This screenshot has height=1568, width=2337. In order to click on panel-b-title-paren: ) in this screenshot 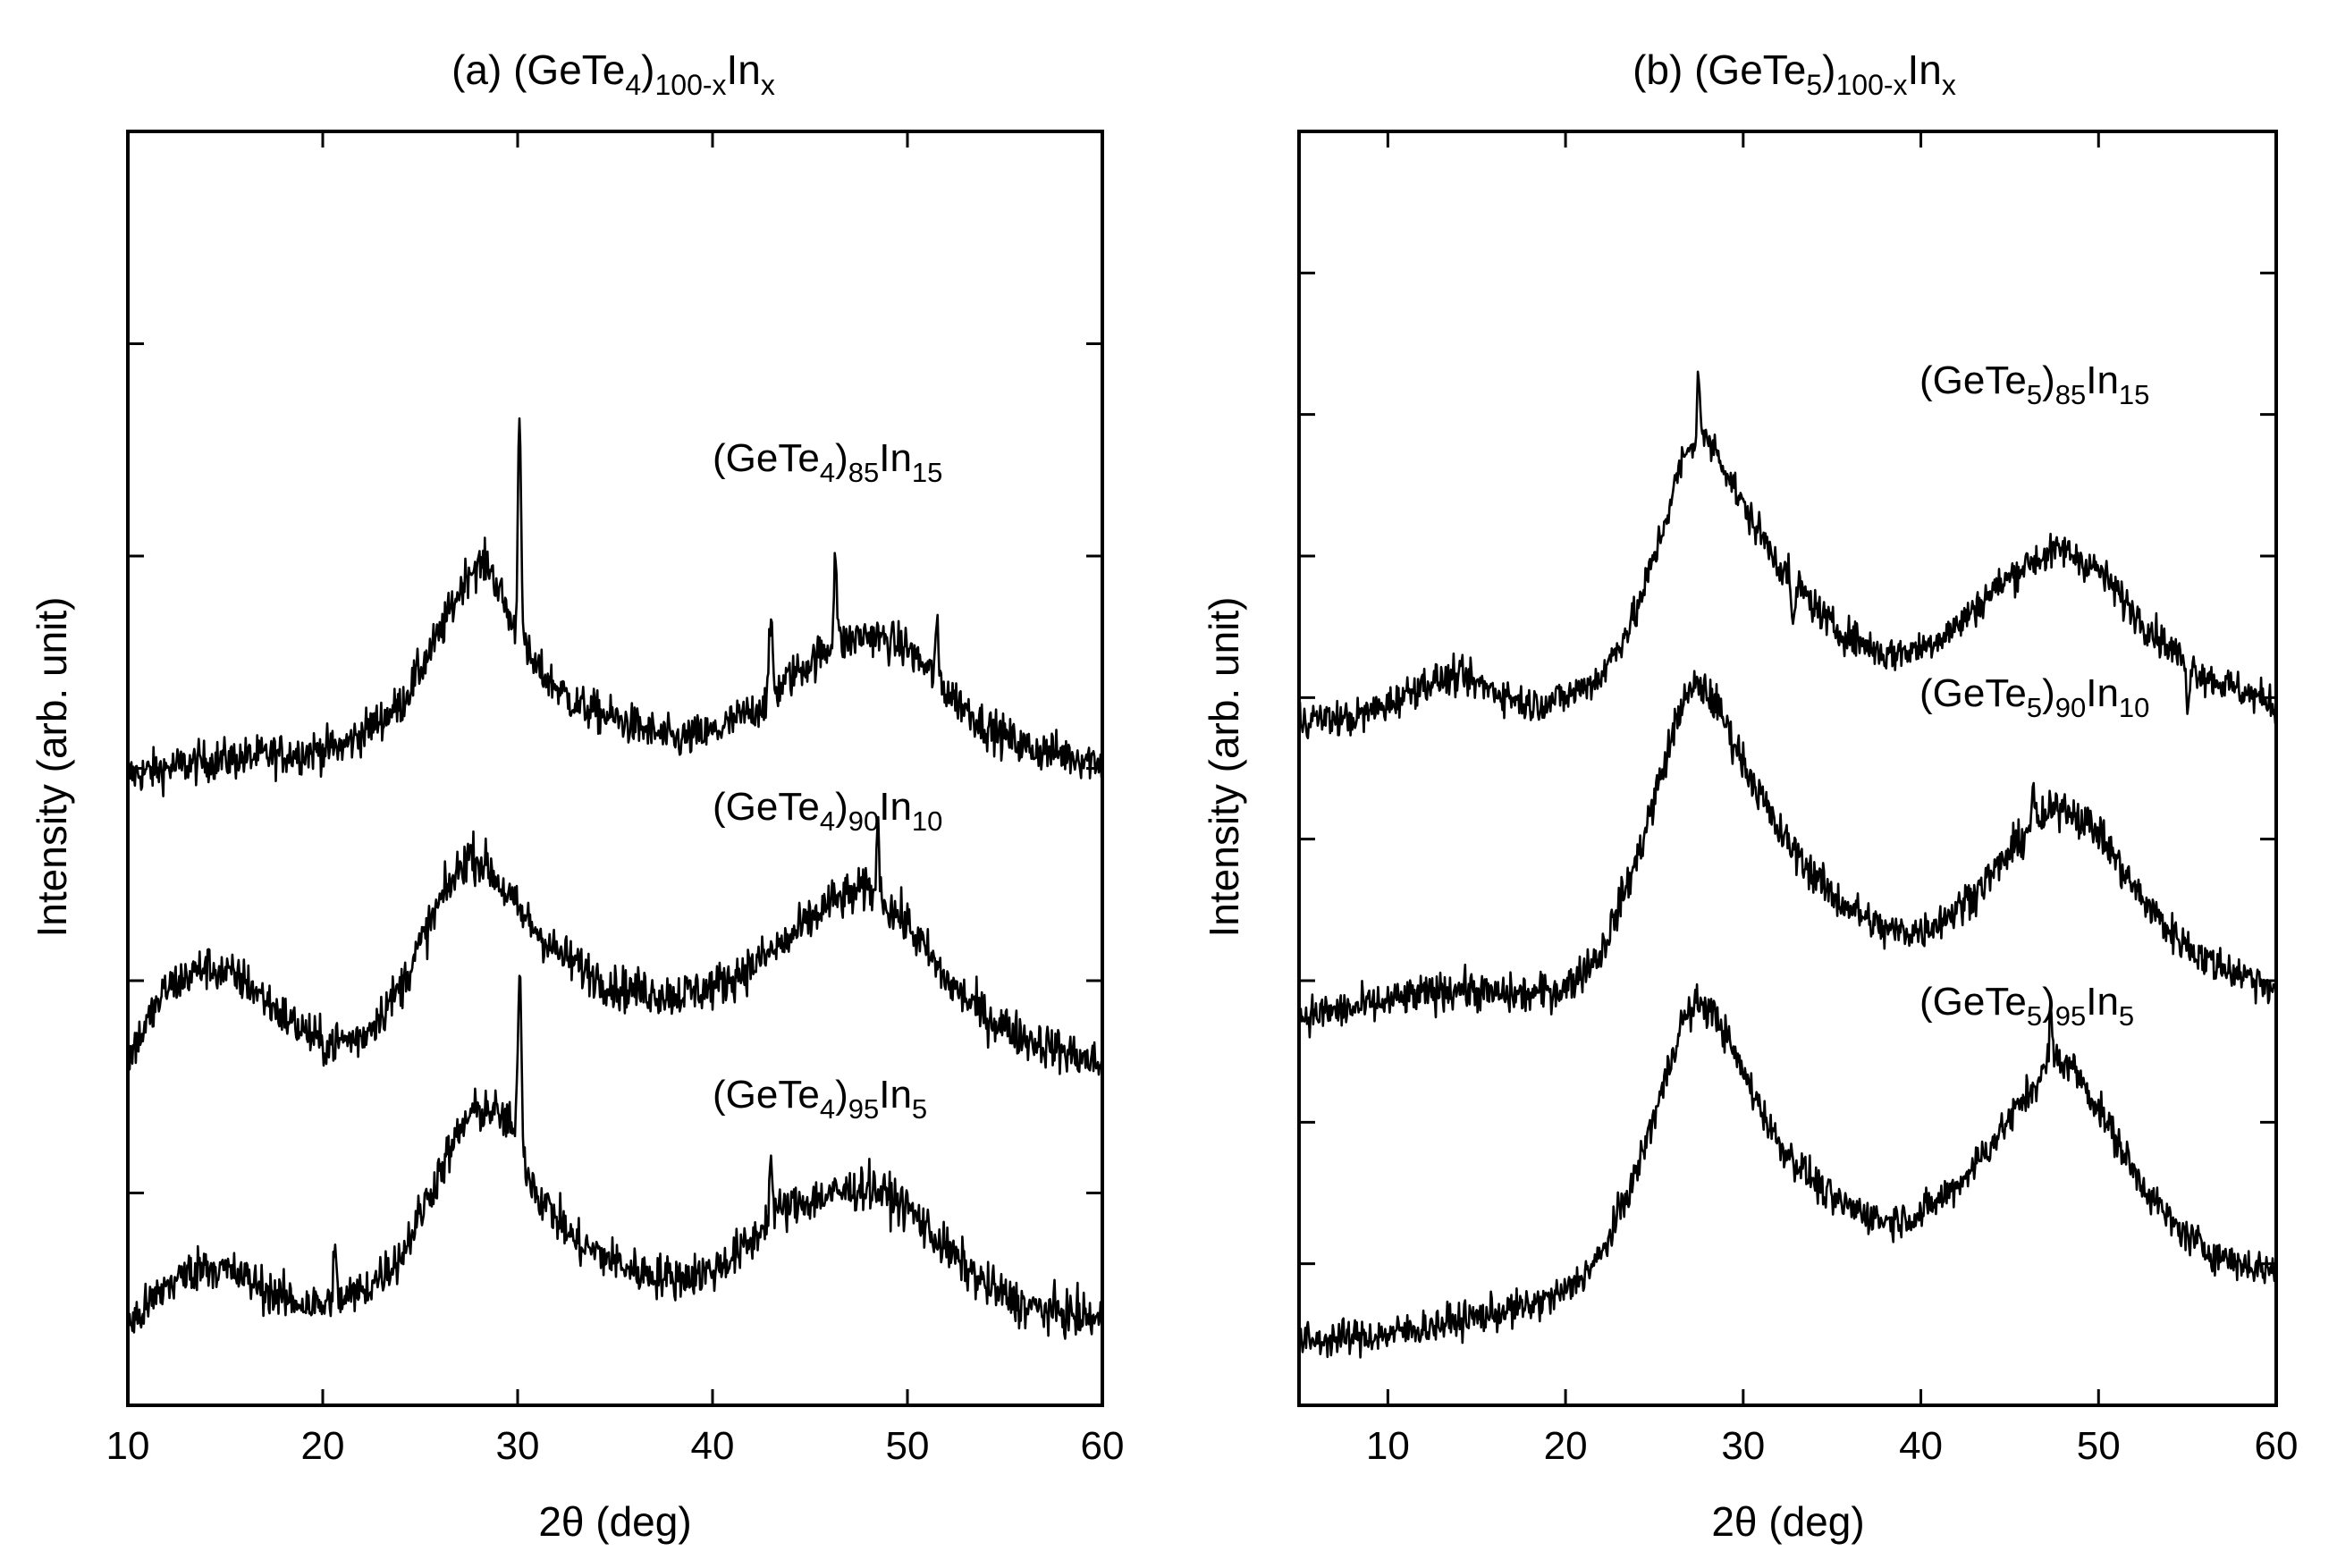, I will do `click(1828, 69)`.